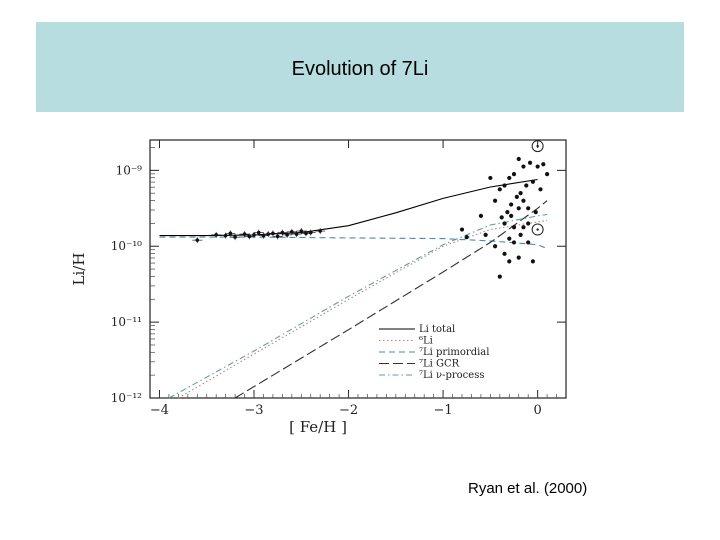 The height and width of the screenshot is (540, 720). Describe the element at coordinates (451, 375) in the screenshot. I see `legend-entry: ⁷Li ν-process` at that location.